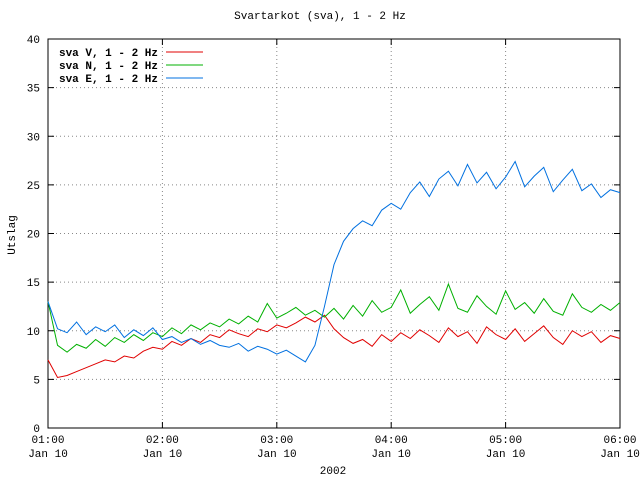  Describe the element at coordinates (13, 235) in the screenshot. I see `y-axis-label: Utslag` at that location.